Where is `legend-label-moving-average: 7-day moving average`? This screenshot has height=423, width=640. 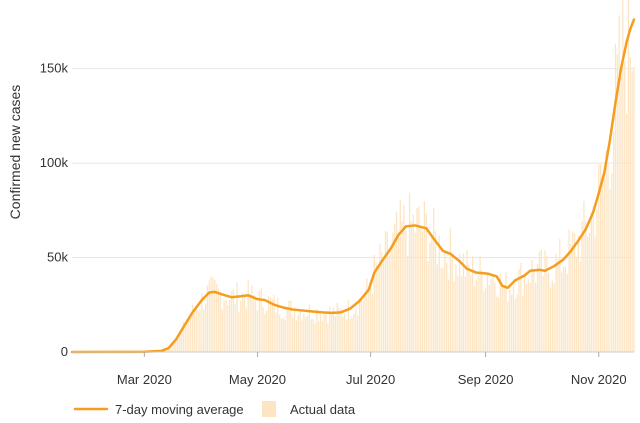
legend-label-moving-average: 7-day moving average is located at coordinates (179, 409).